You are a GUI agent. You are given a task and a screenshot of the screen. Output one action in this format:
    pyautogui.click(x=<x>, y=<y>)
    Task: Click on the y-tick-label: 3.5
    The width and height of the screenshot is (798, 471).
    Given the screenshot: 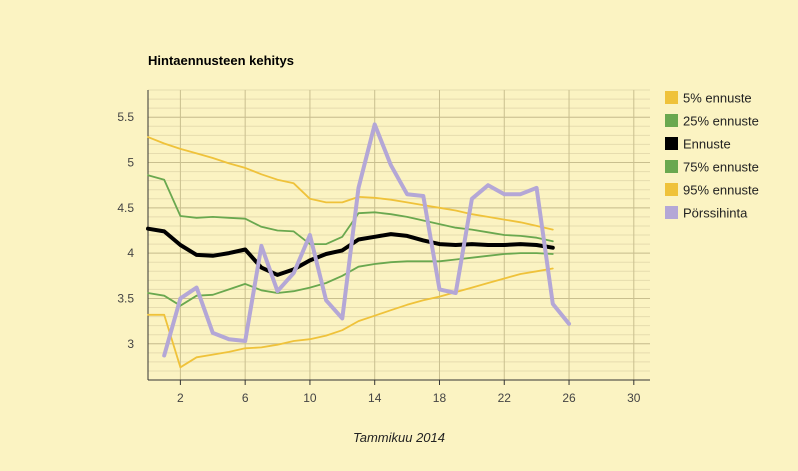 What is the action you would take?
    pyautogui.click(x=125, y=298)
    